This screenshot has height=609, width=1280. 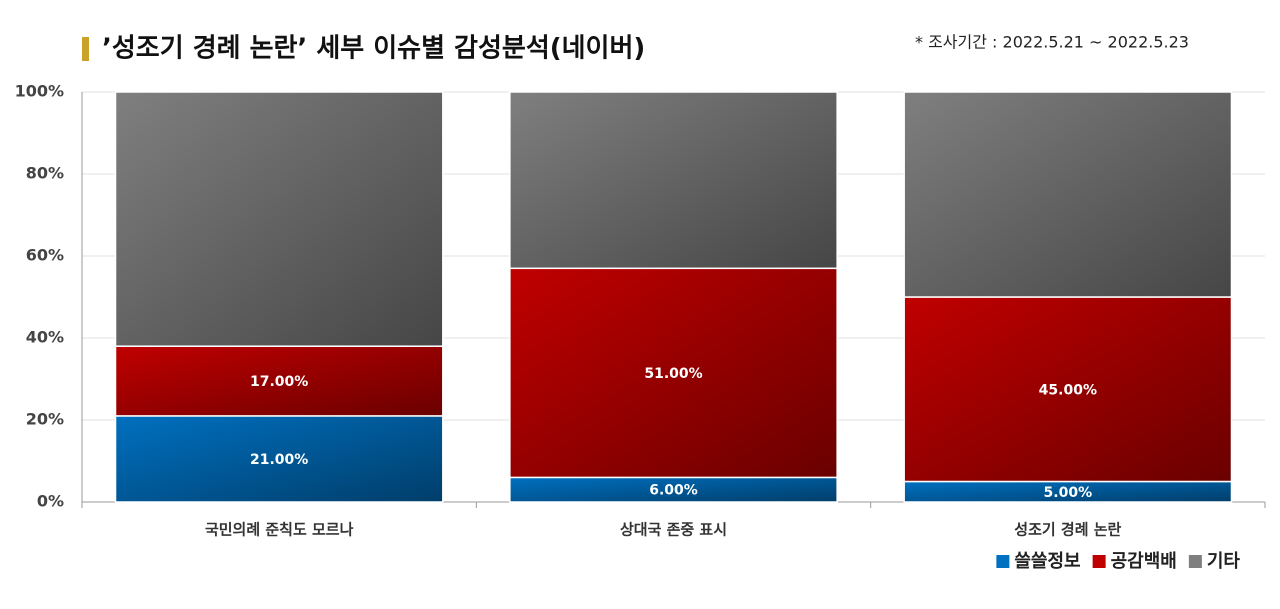 What do you see at coordinates (279, 460) in the screenshot?
I see `data-label: 21.00%` at bounding box center [279, 460].